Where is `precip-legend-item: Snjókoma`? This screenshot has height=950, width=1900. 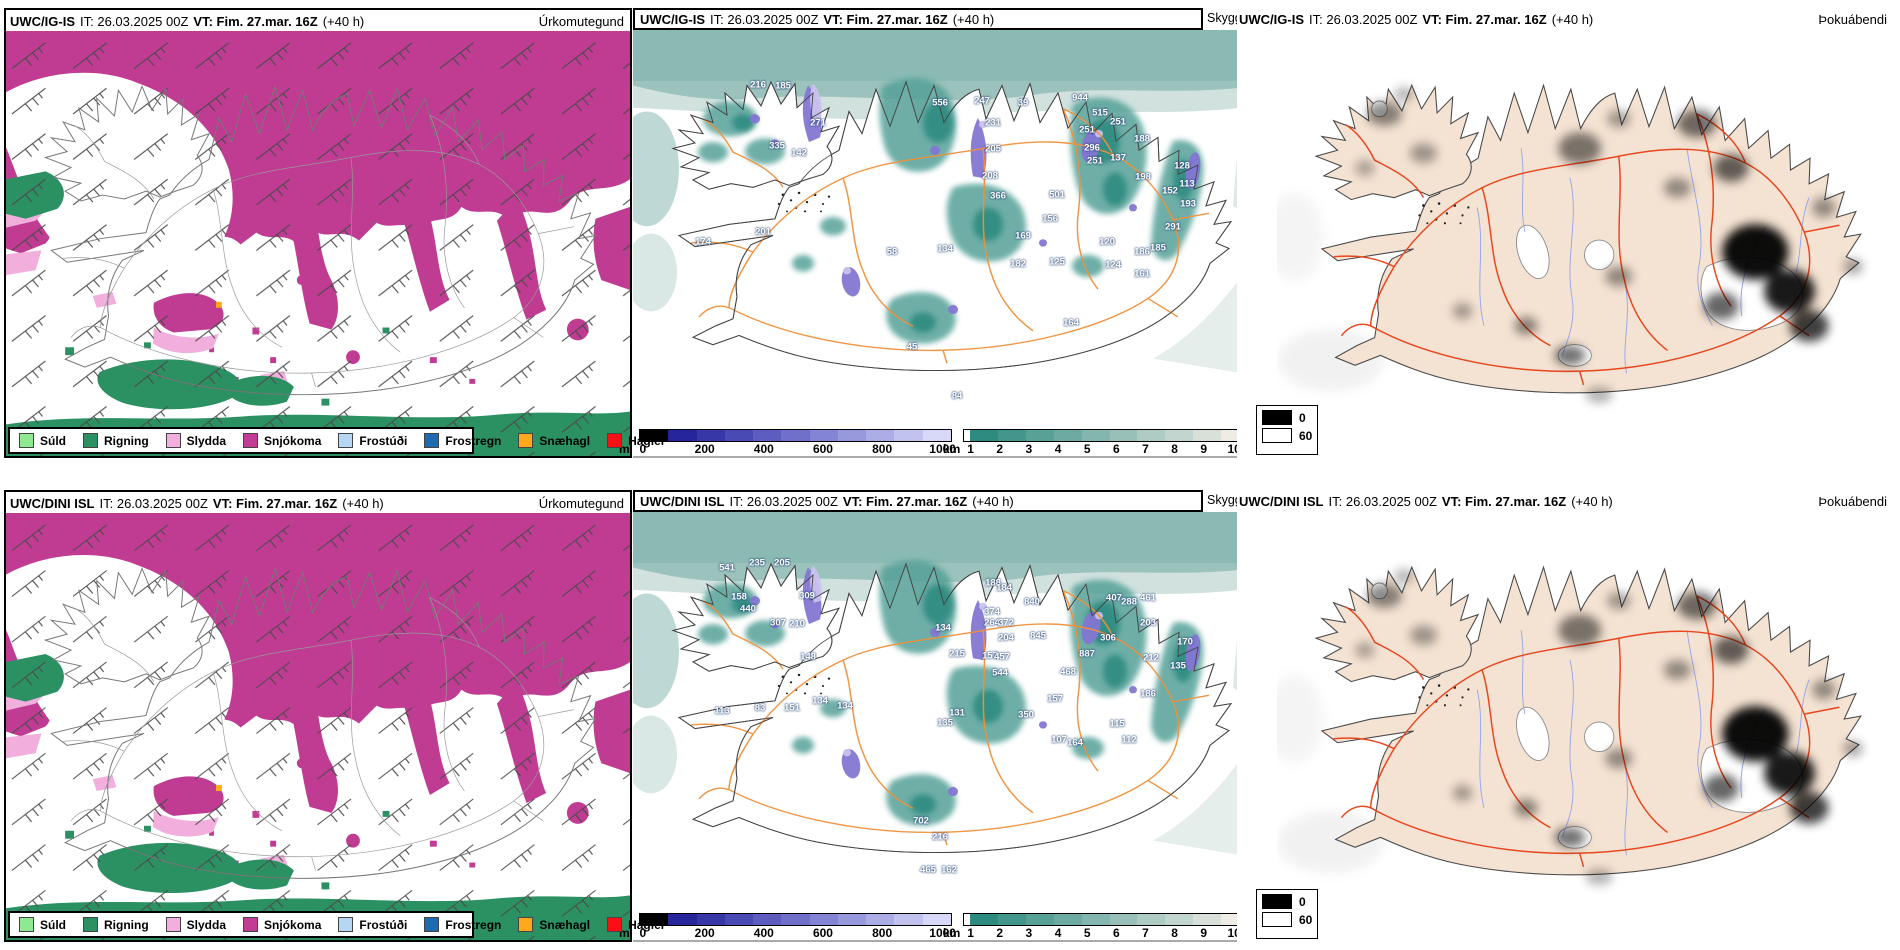 precip-legend-item: Snjókoma is located at coordinates (282, 440).